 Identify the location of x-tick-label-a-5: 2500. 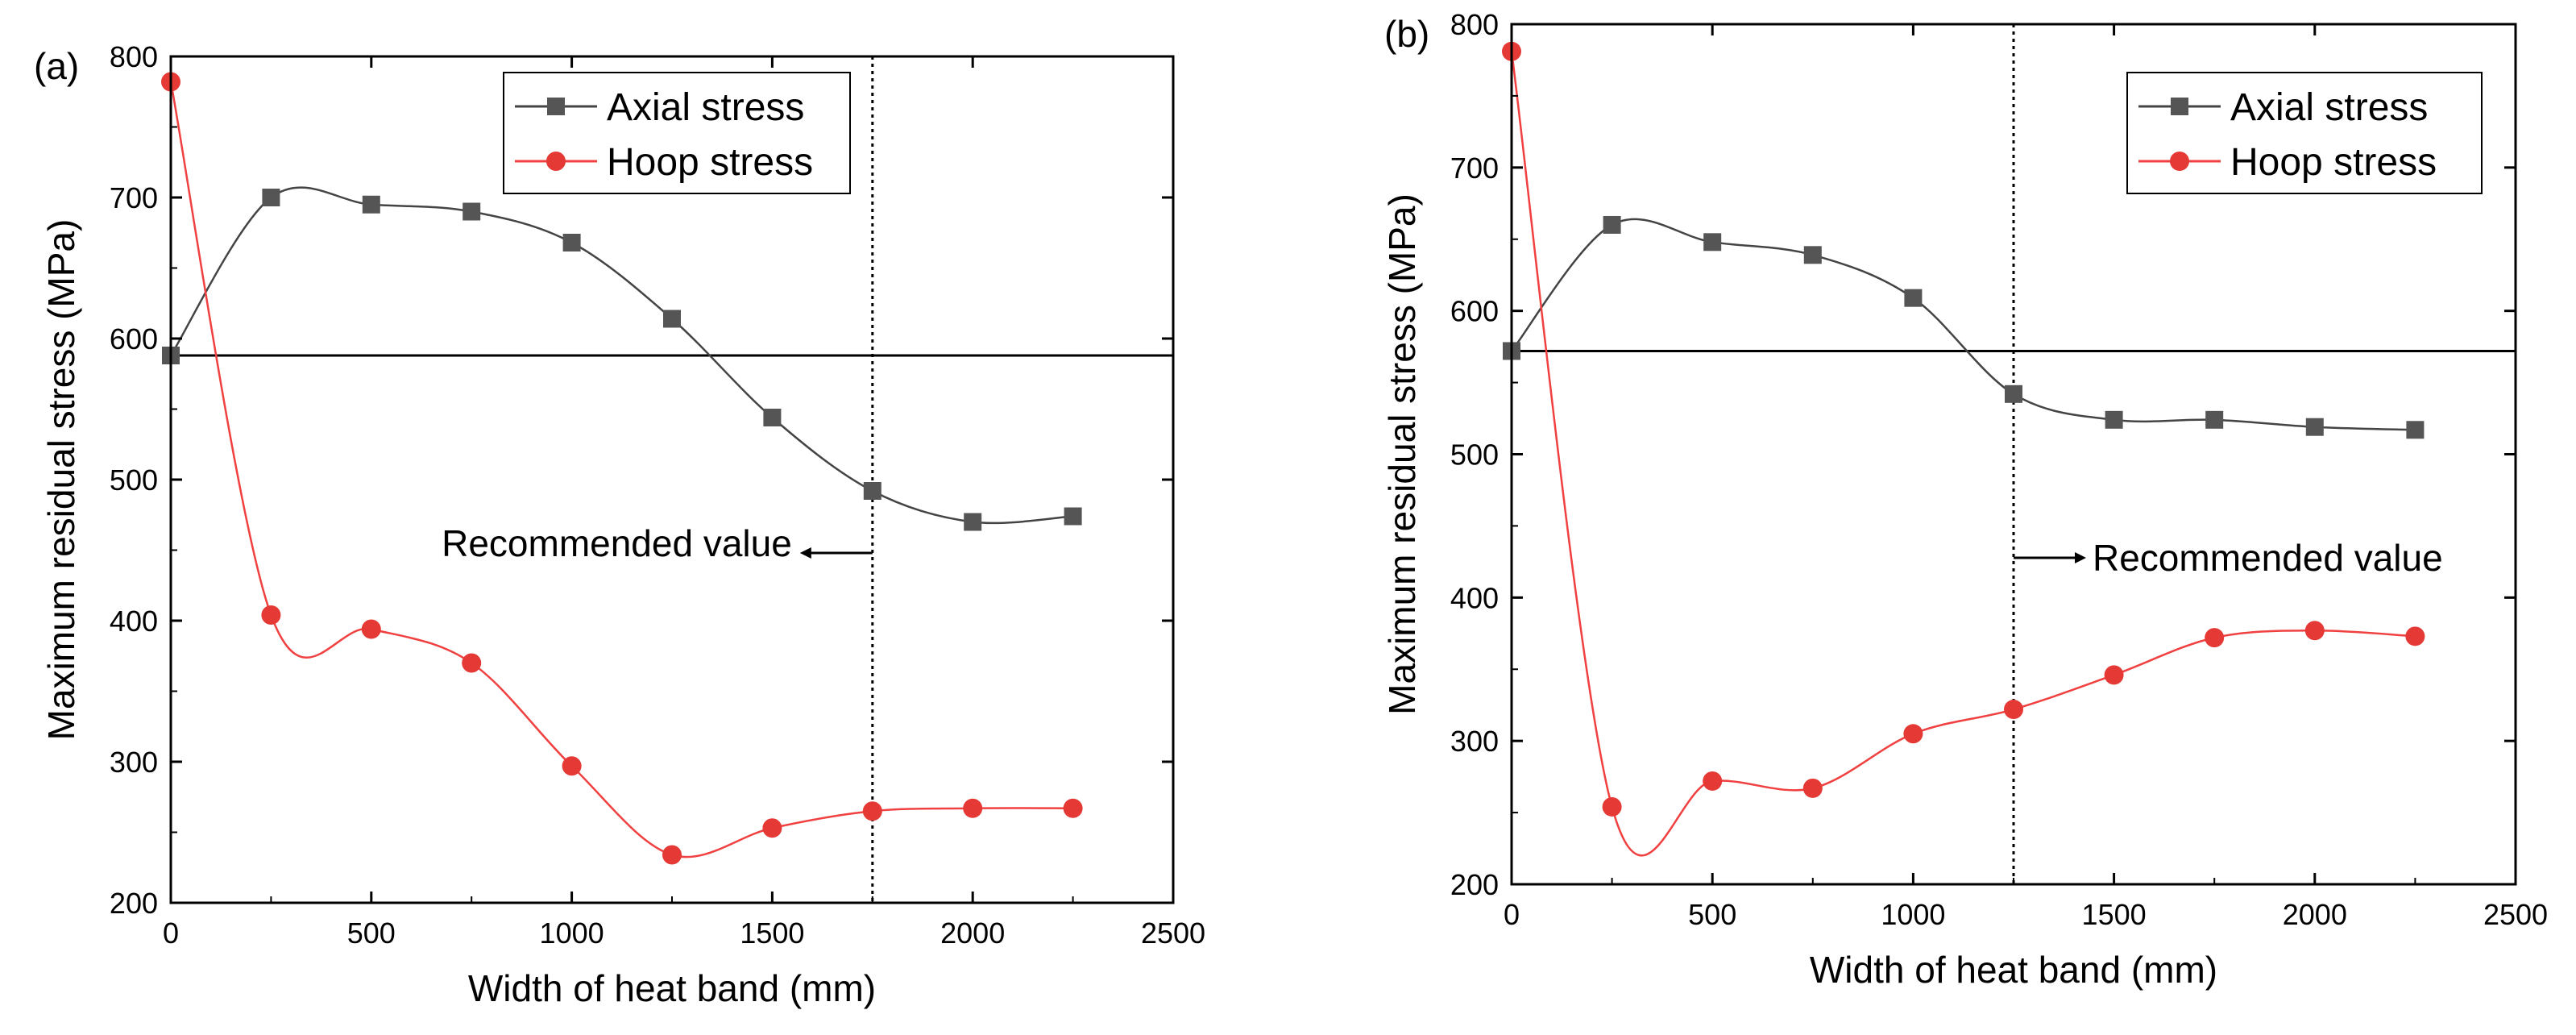
(1173, 933).